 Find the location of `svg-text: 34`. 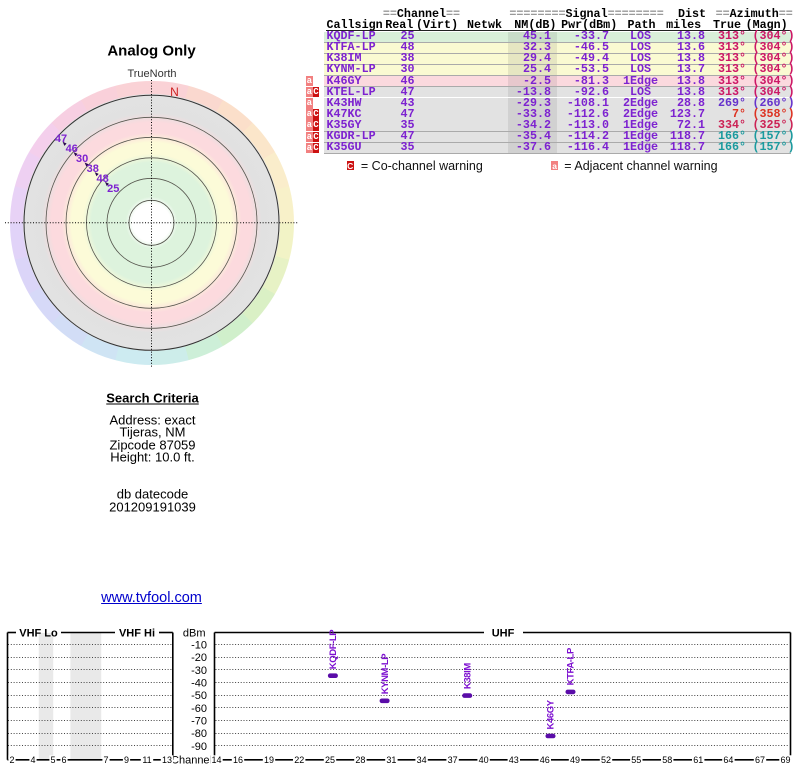

svg-text: 34 is located at coordinates (422, 760).